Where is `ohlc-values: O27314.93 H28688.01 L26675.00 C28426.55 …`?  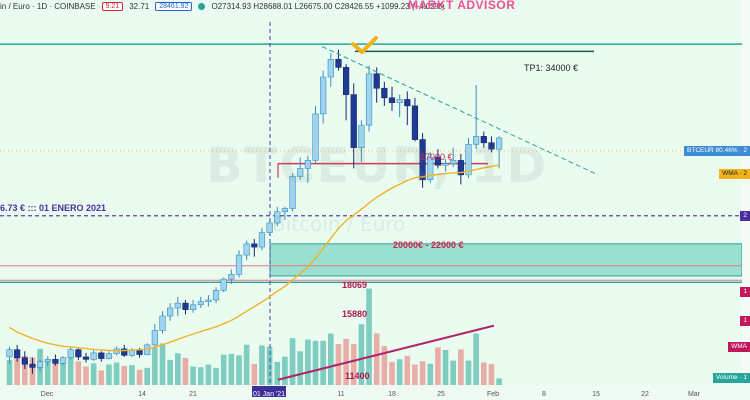 ohlc-values: O27314.93 H28688.01 L26675.00 C28426.55 … is located at coordinates (328, 6).